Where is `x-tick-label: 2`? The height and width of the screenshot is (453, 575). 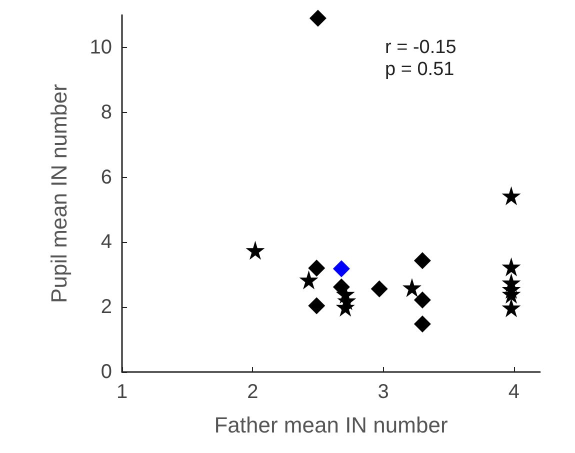
x-tick-label: 2 is located at coordinates (252, 392).